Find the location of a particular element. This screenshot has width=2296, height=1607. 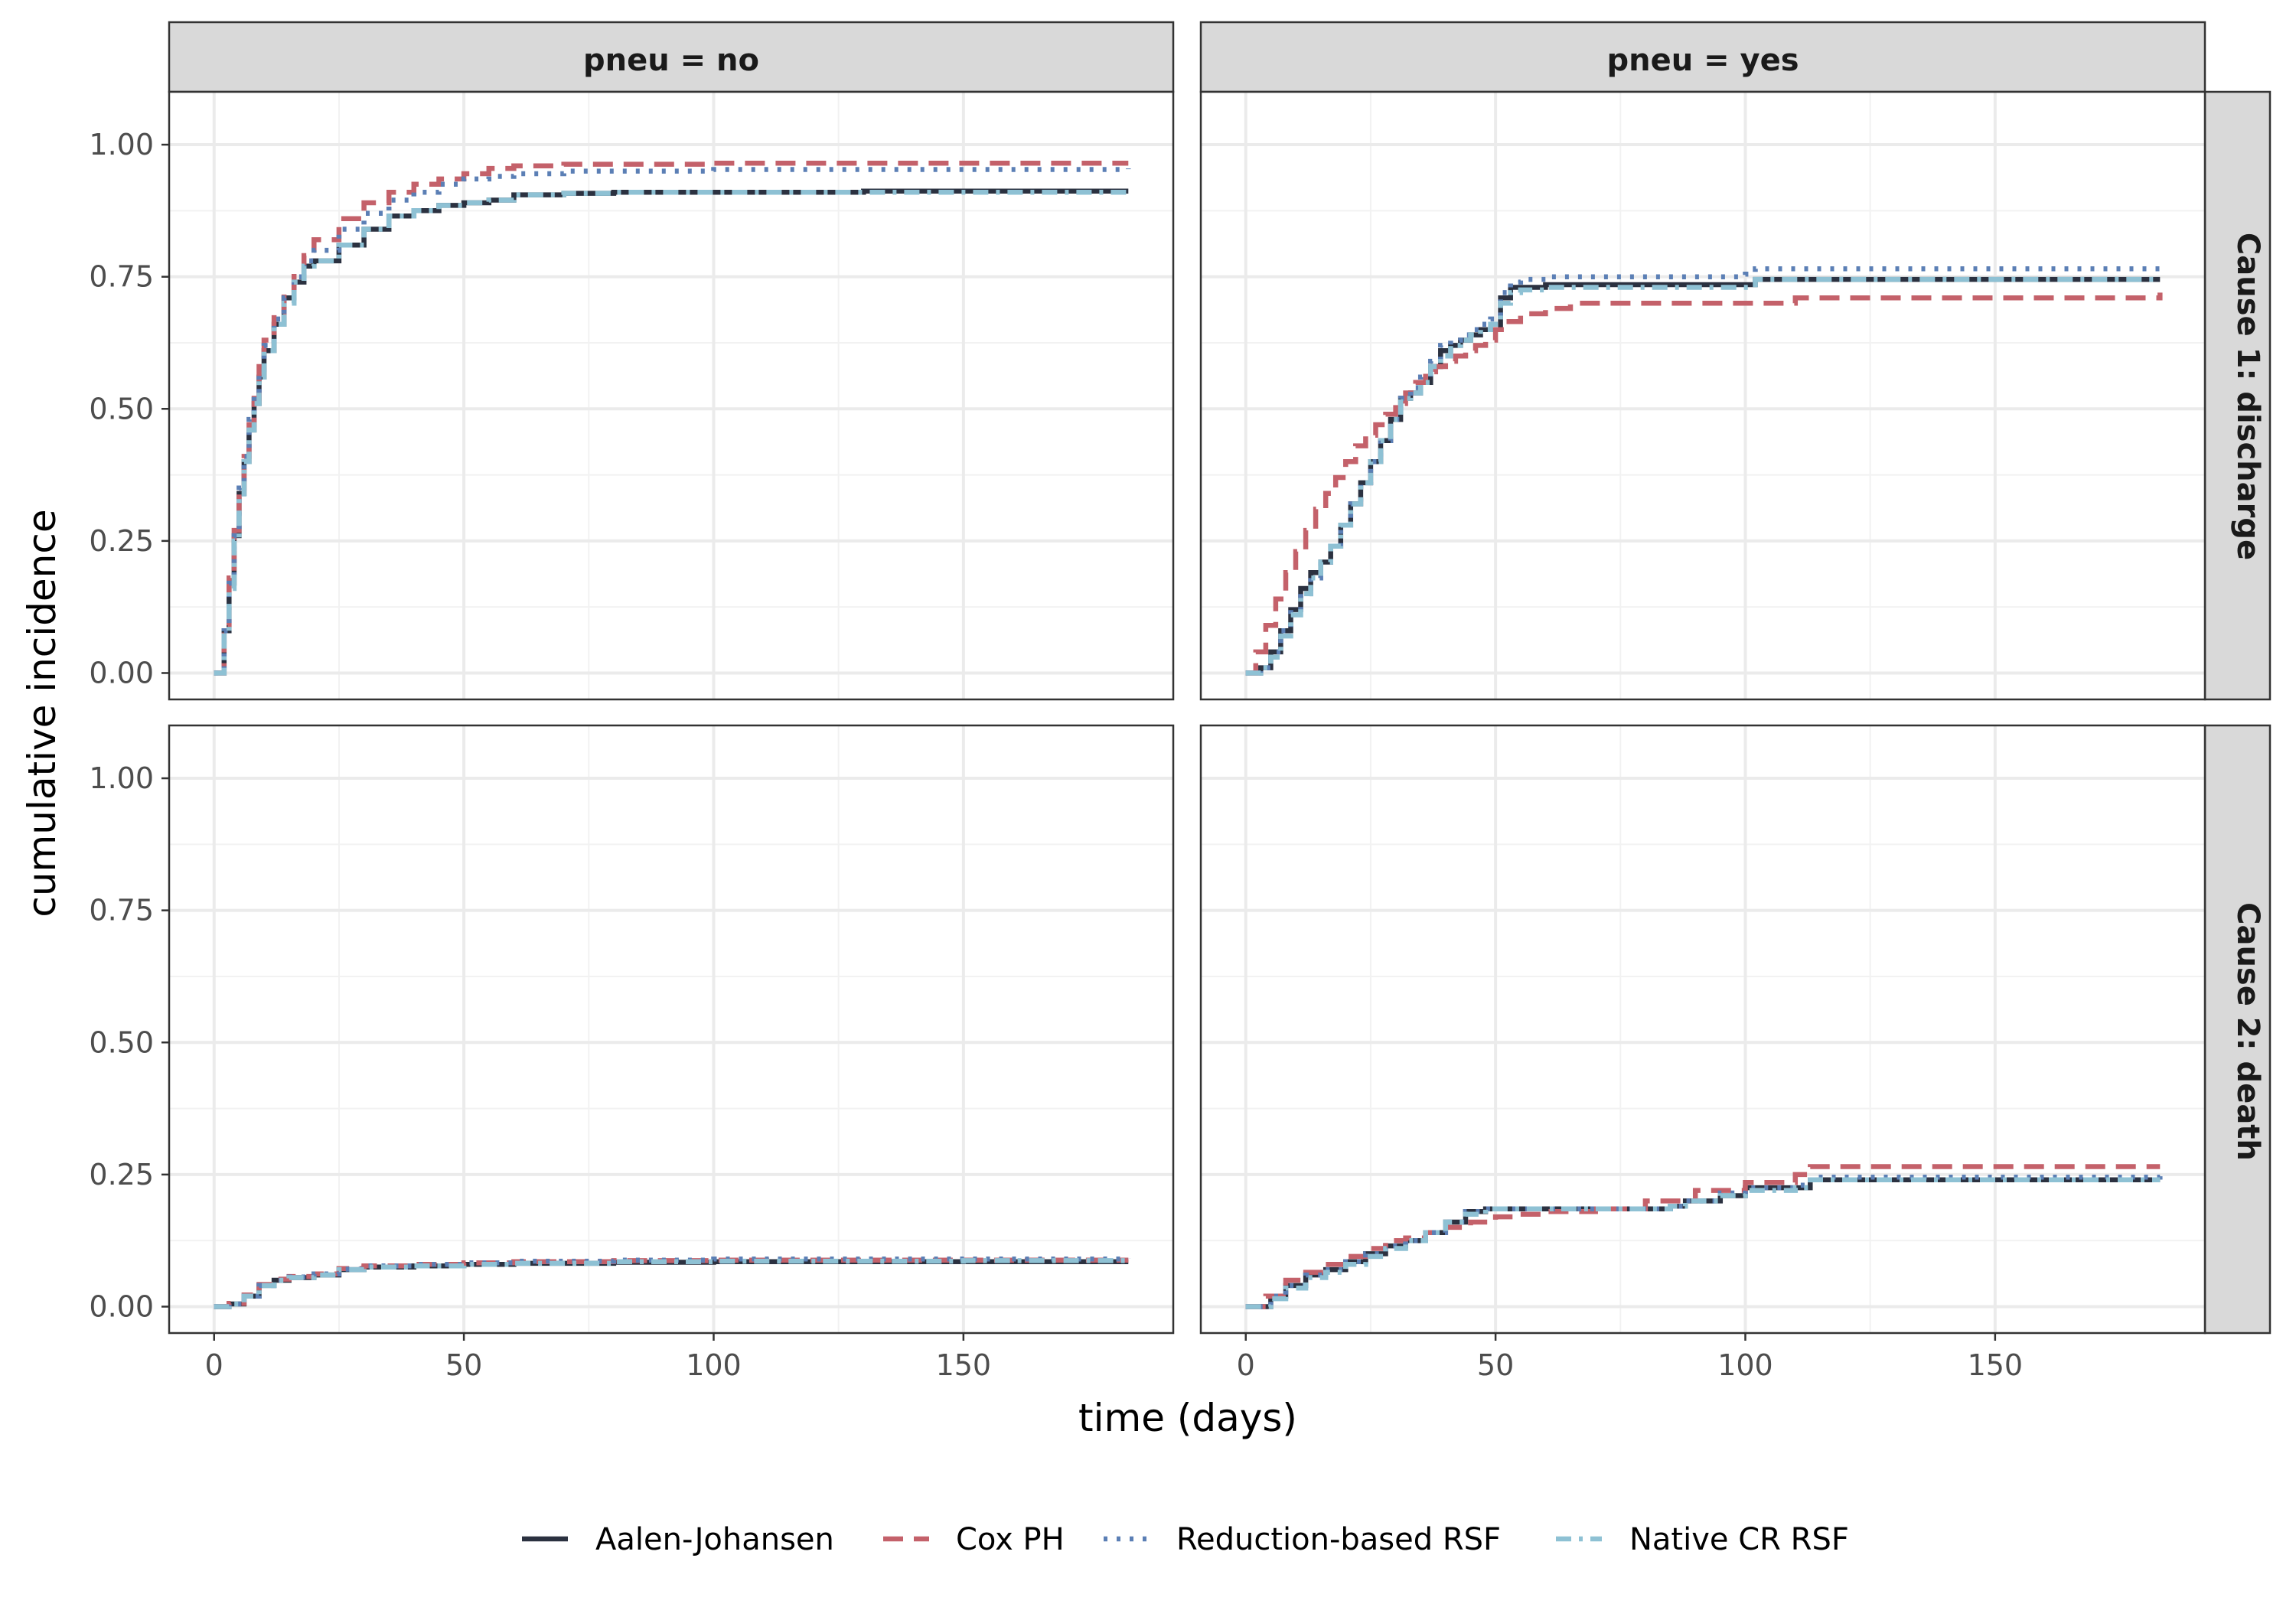

row-strip-cause-1-discharge is located at coordinates (2237, 395).